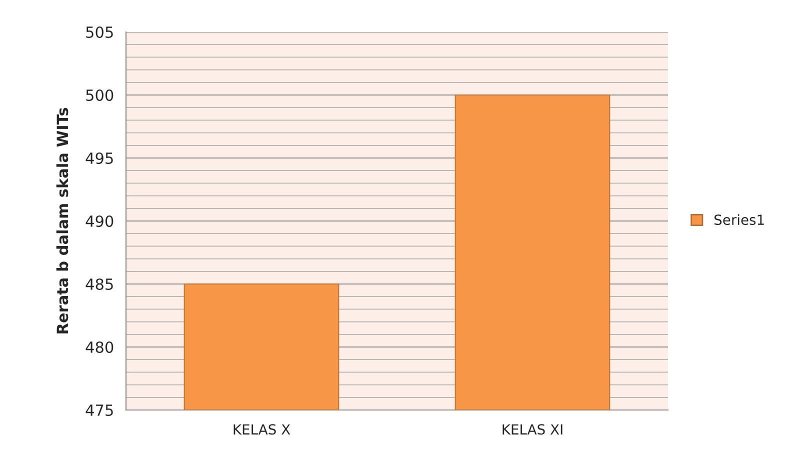 The width and height of the screenshot is (796, 459). Describe the element at coordinates (99, 32) in the screenshot. I see `y-tick-label: 505` at that location.